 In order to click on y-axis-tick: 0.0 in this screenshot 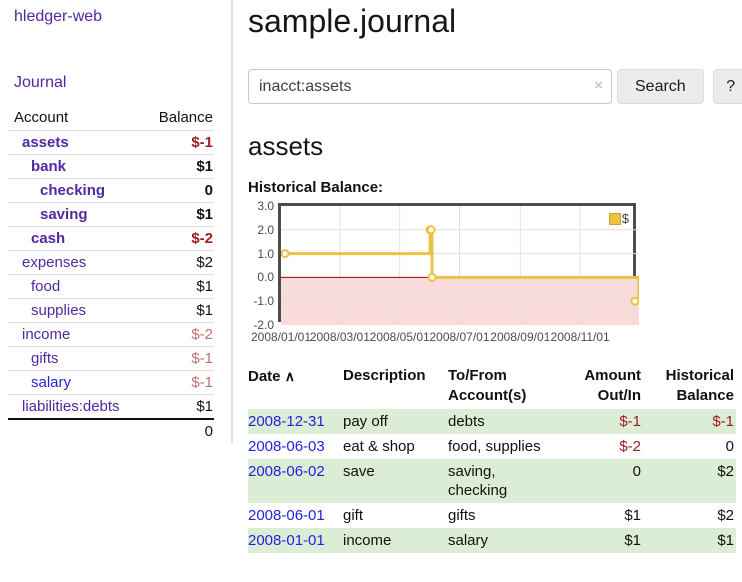, I will do `click(265, 277)`.